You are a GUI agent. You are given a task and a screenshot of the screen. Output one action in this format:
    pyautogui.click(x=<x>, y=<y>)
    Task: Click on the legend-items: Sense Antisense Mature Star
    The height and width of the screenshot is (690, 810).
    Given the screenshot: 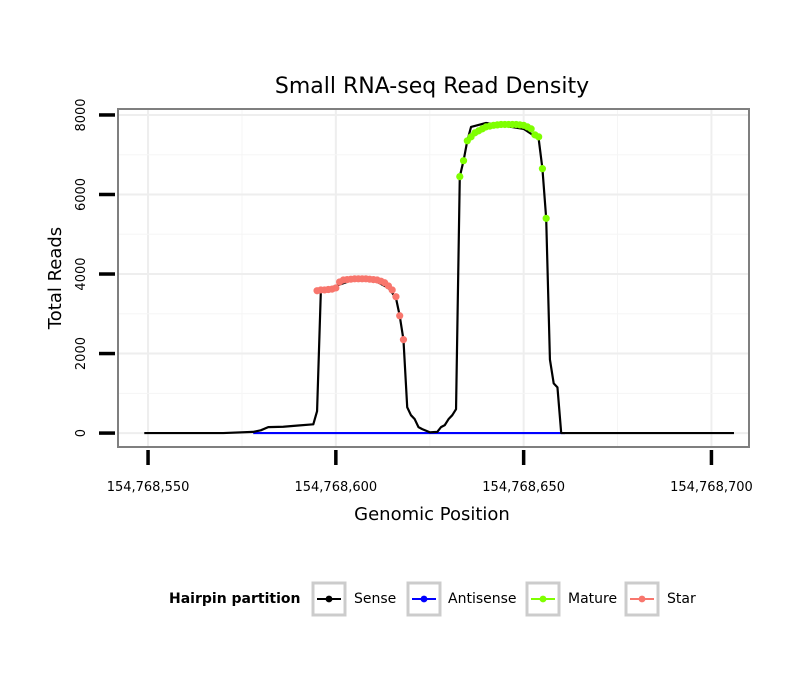 What is the action you would take?
    pyautogui.click(x=503, y=599)
    